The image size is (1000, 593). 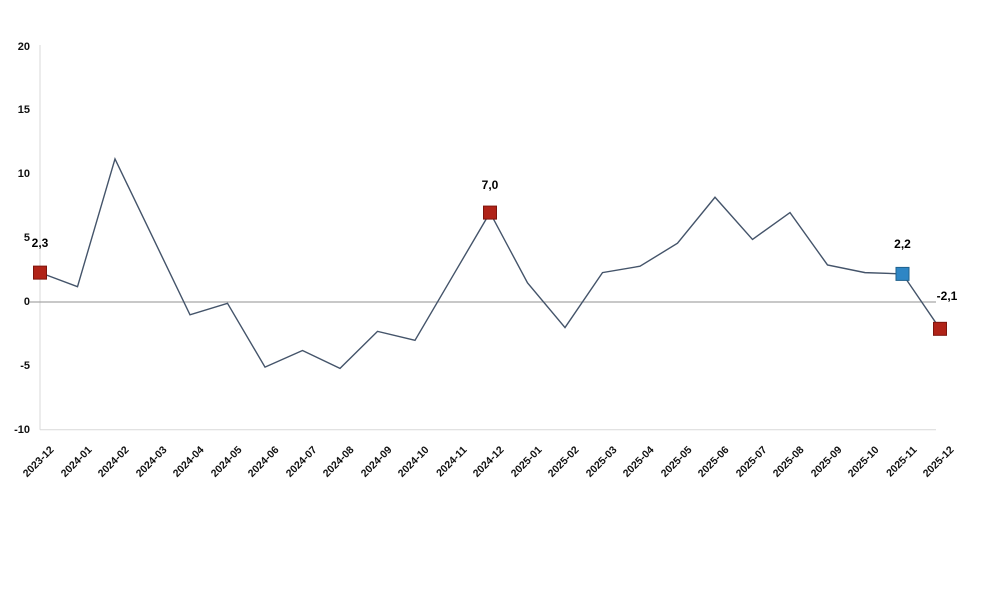 What do you see at coordinates (23, 174) in the screenshot?
I see `y-tick-label-10: 10` at bounding box center [23, 174].